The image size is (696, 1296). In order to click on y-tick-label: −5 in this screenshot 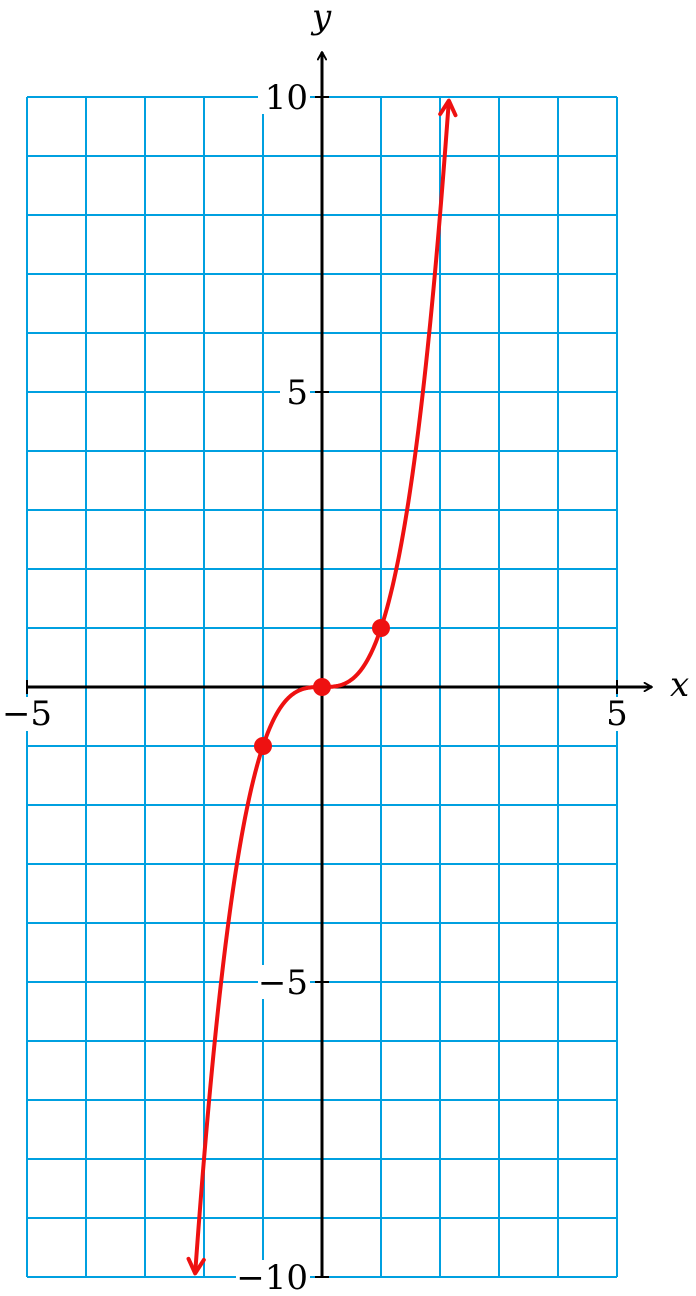, I will do `click(283, 983)`.